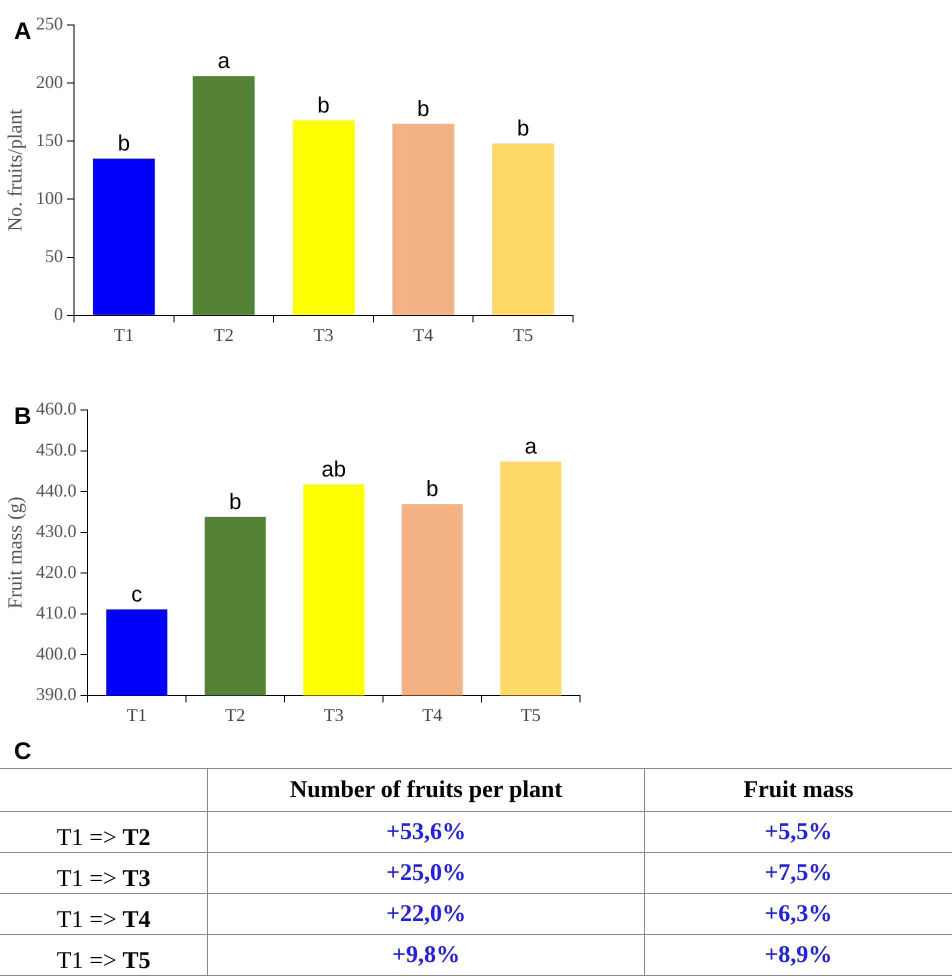 Image resolution: width=952 pixels, height=977 pixels. I want to click on text: +8,9%, so click(798, 955).